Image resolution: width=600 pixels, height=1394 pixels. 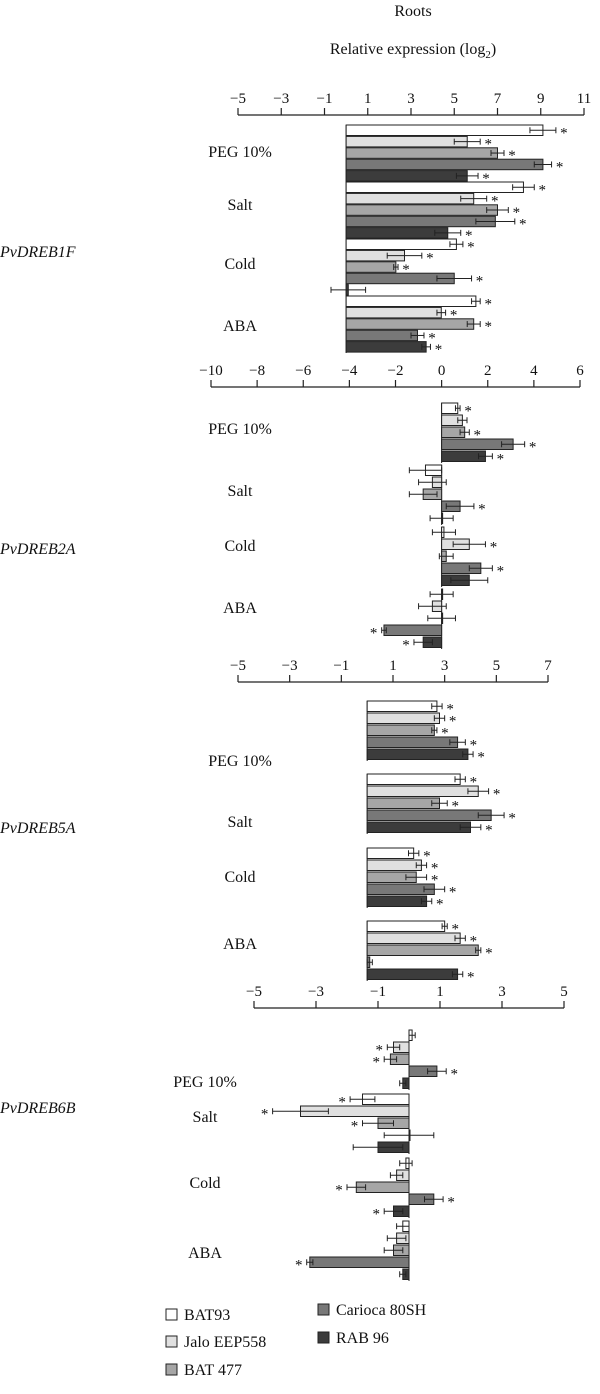 I want to click on legend-item: RAB 96, so click(x=353, y=1338).